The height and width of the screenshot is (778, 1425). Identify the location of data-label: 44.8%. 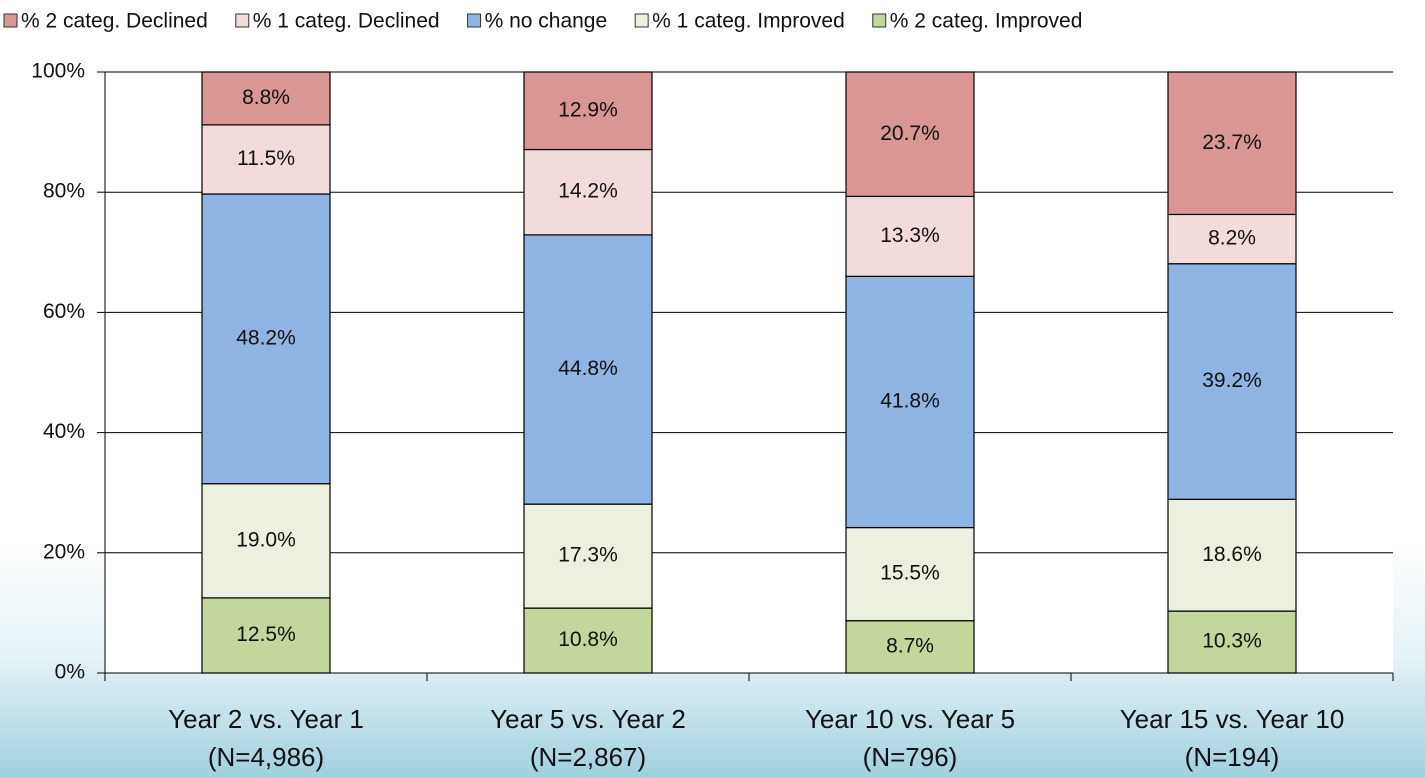
(588, 368).